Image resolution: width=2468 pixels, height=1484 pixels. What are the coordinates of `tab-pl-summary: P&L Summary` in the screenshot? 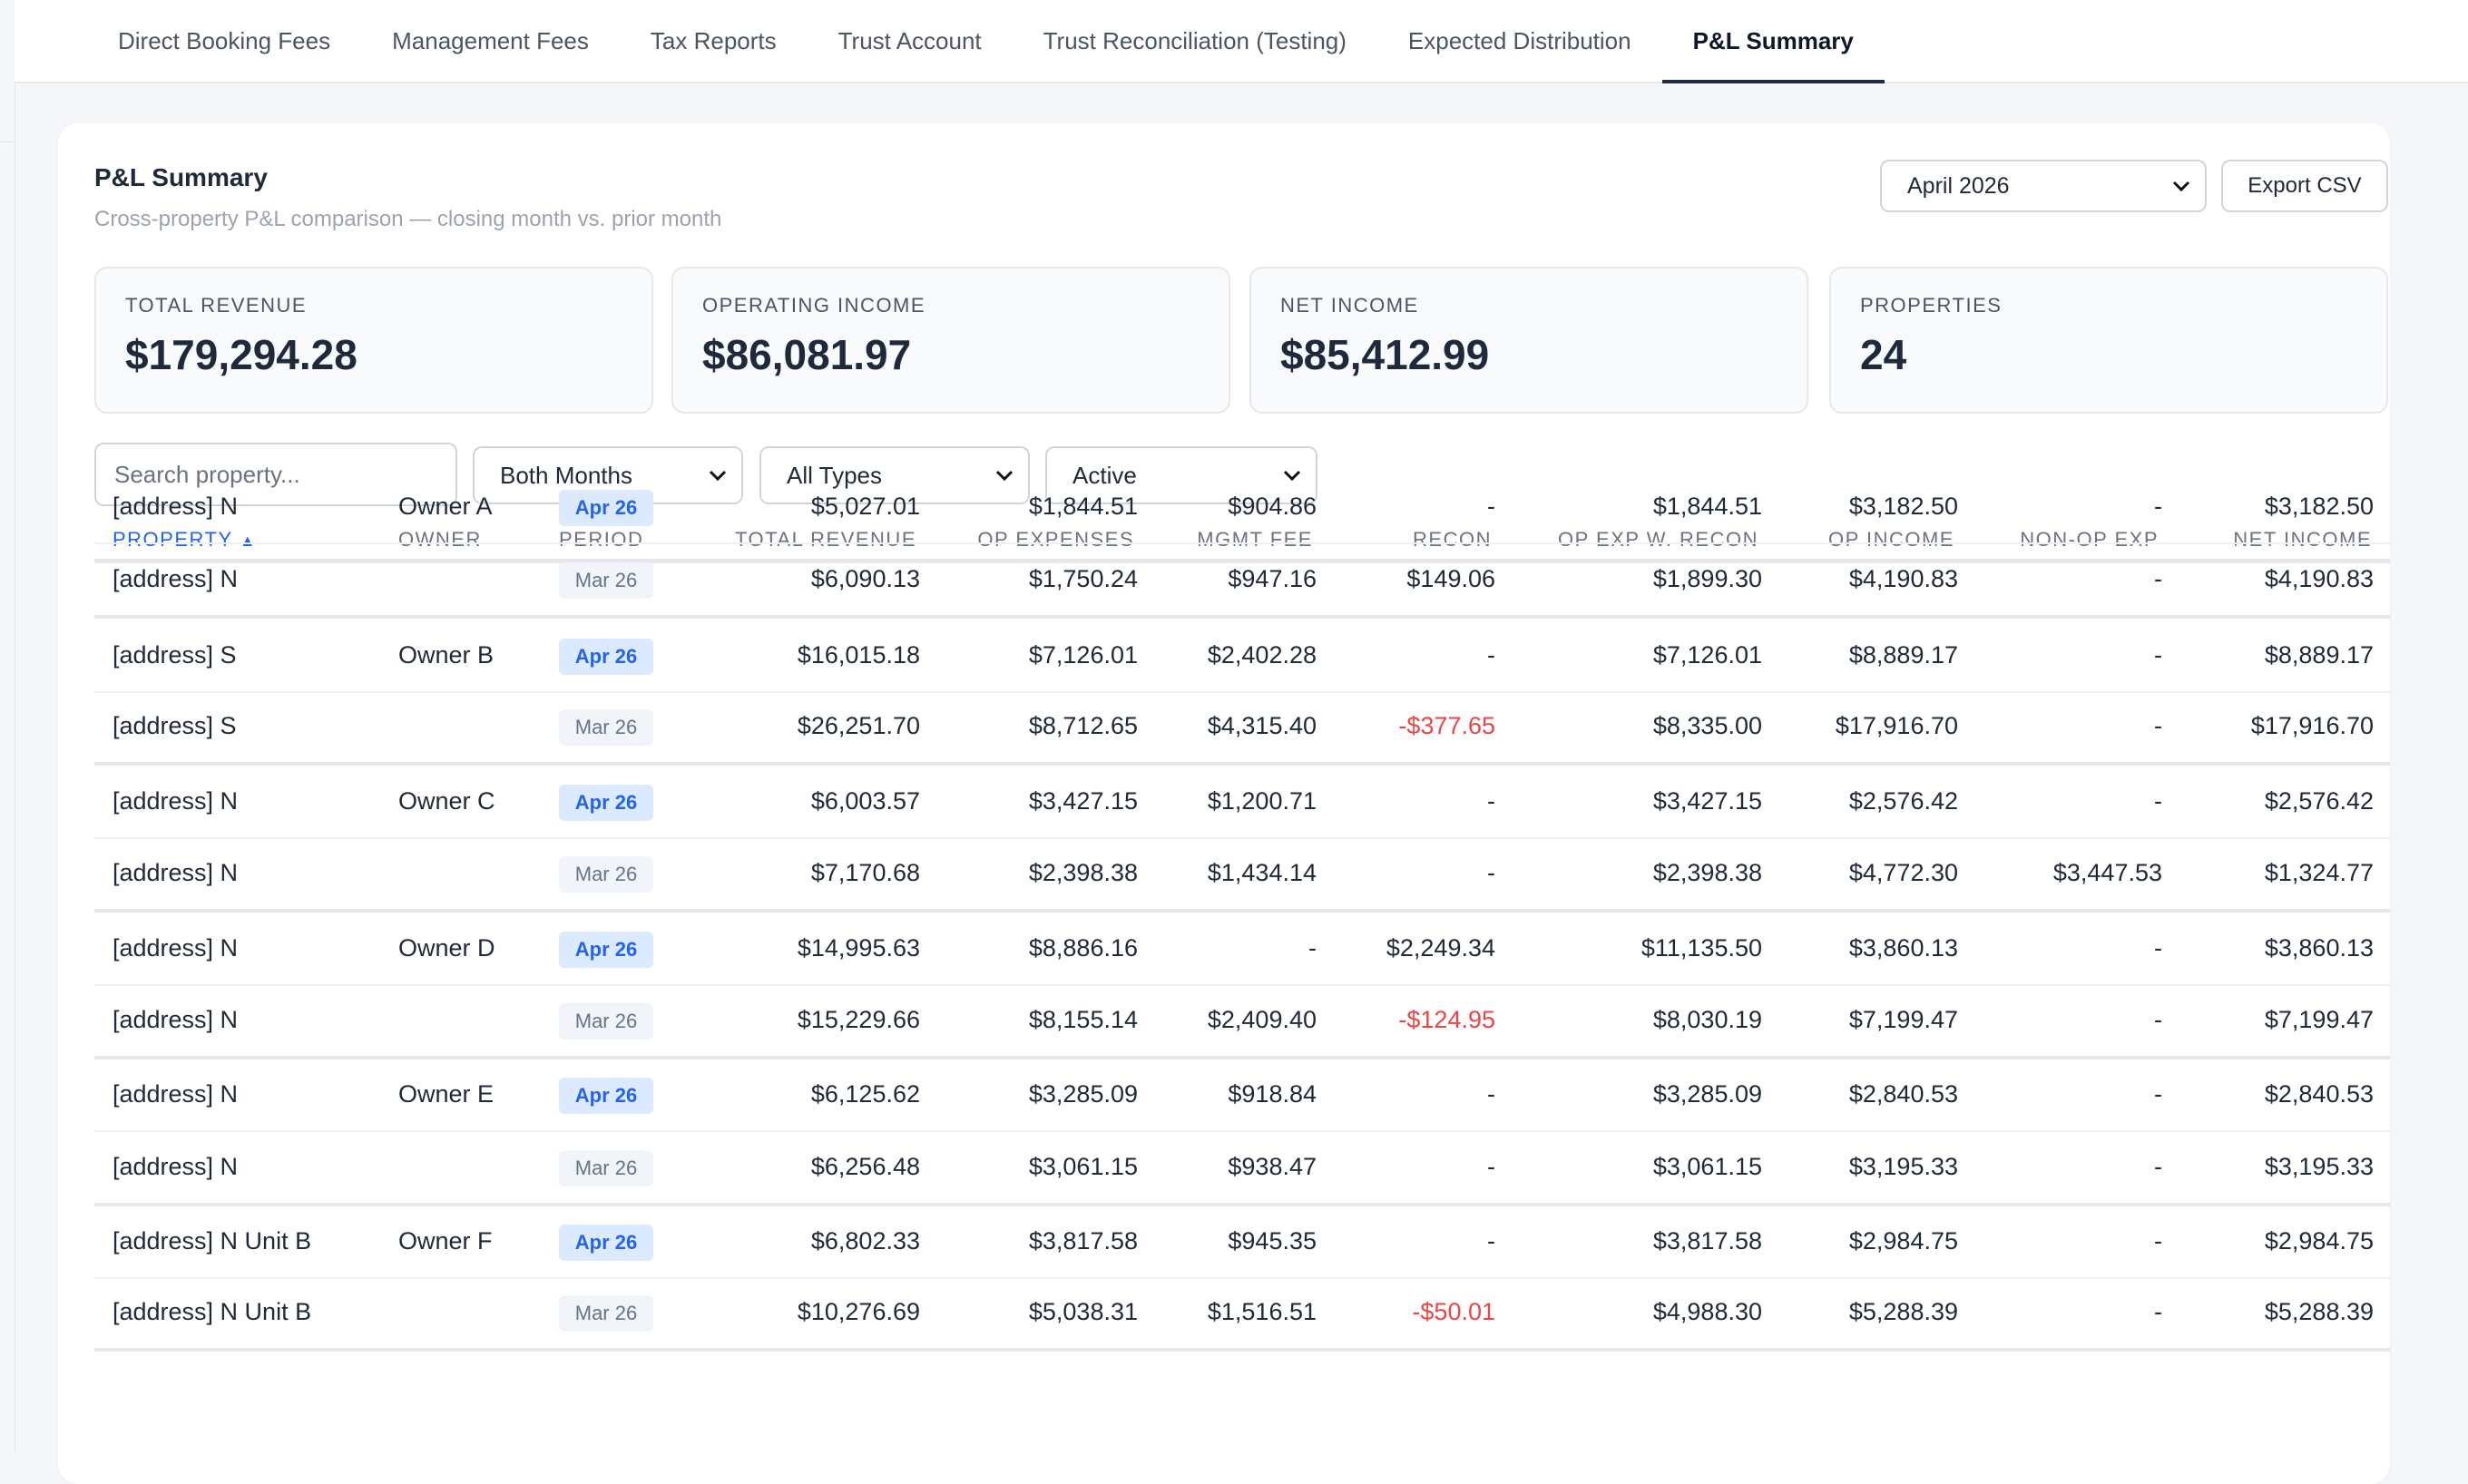 It's located at (1773, 41).